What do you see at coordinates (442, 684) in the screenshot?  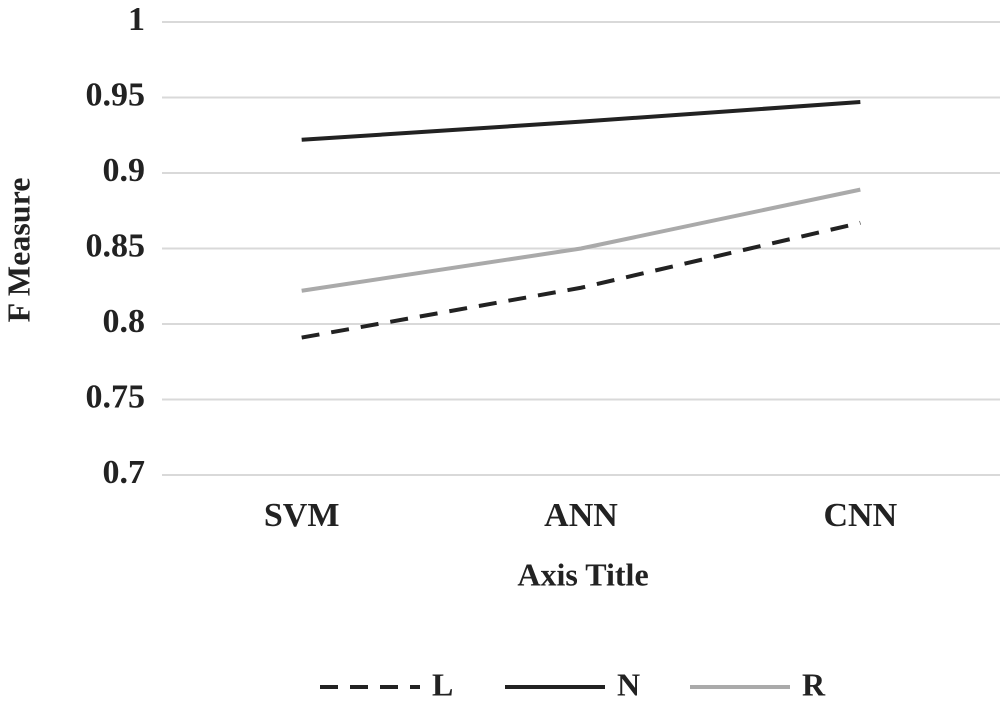 I see `legend-label: L` at bounding box center [442, 684].